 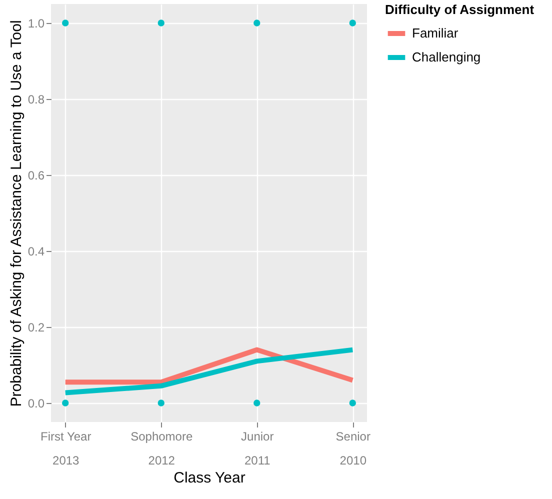 What do you see at coordinates (36, 327) in the screenshot?
I see `y-tick-label: 0.2` at bounding box center [36, 327].